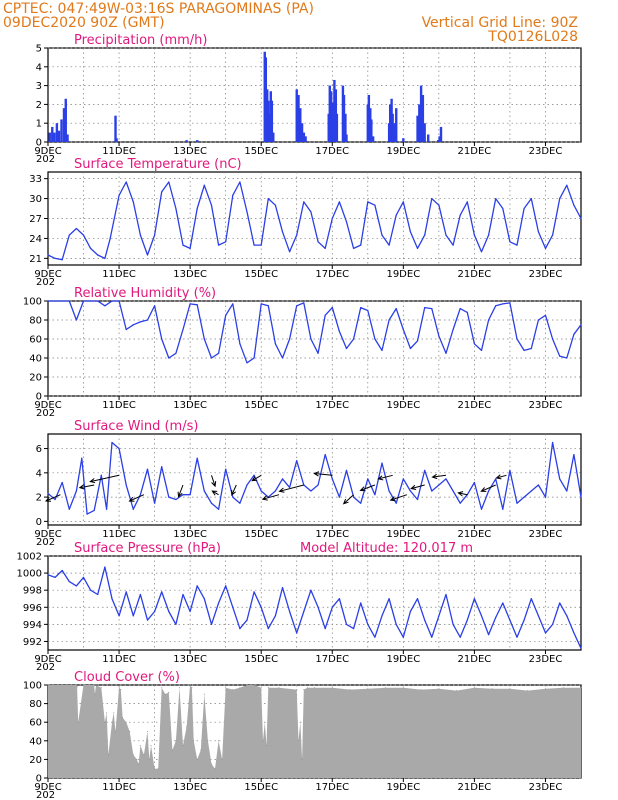  I want to click on x-year-fragment: 202, so click(45, 282).